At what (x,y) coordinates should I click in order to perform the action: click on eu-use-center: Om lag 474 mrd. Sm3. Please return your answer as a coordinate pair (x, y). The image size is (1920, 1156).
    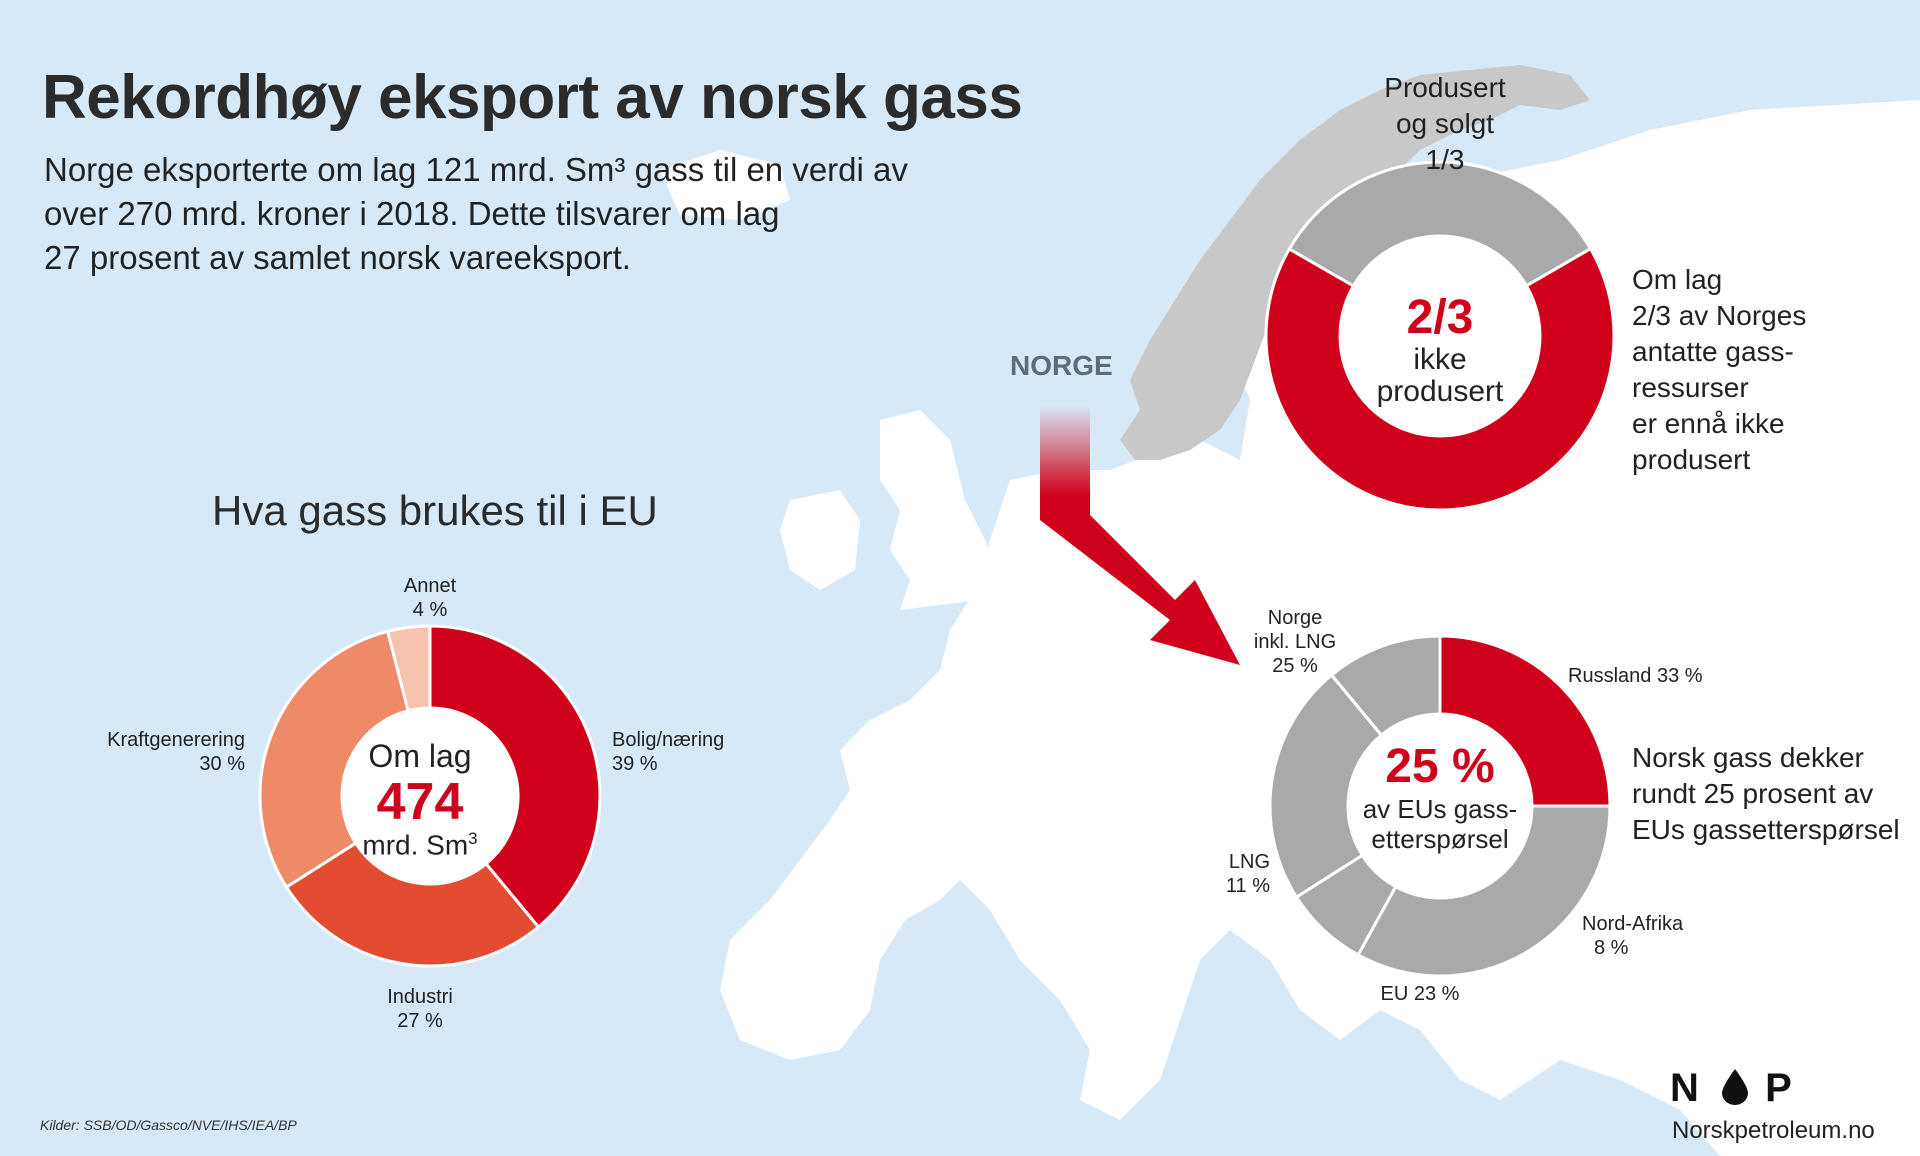
    Looking at the image, I should click on (420, 799).